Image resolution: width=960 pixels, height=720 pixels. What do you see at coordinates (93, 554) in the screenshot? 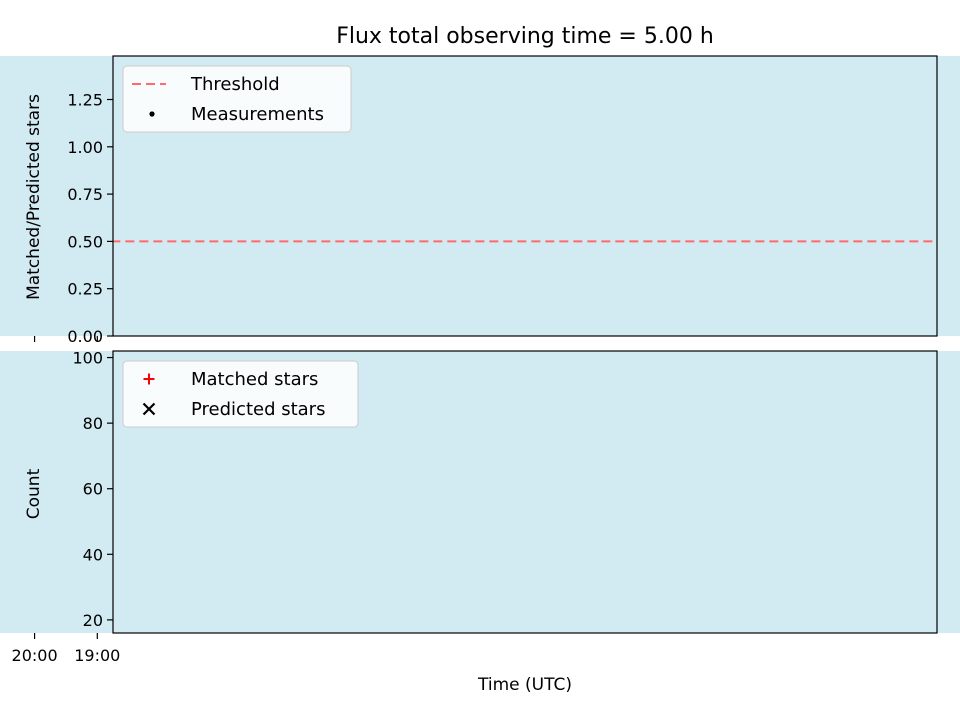
I see `y-tick-label: 40` at bounding box center [93, 554].